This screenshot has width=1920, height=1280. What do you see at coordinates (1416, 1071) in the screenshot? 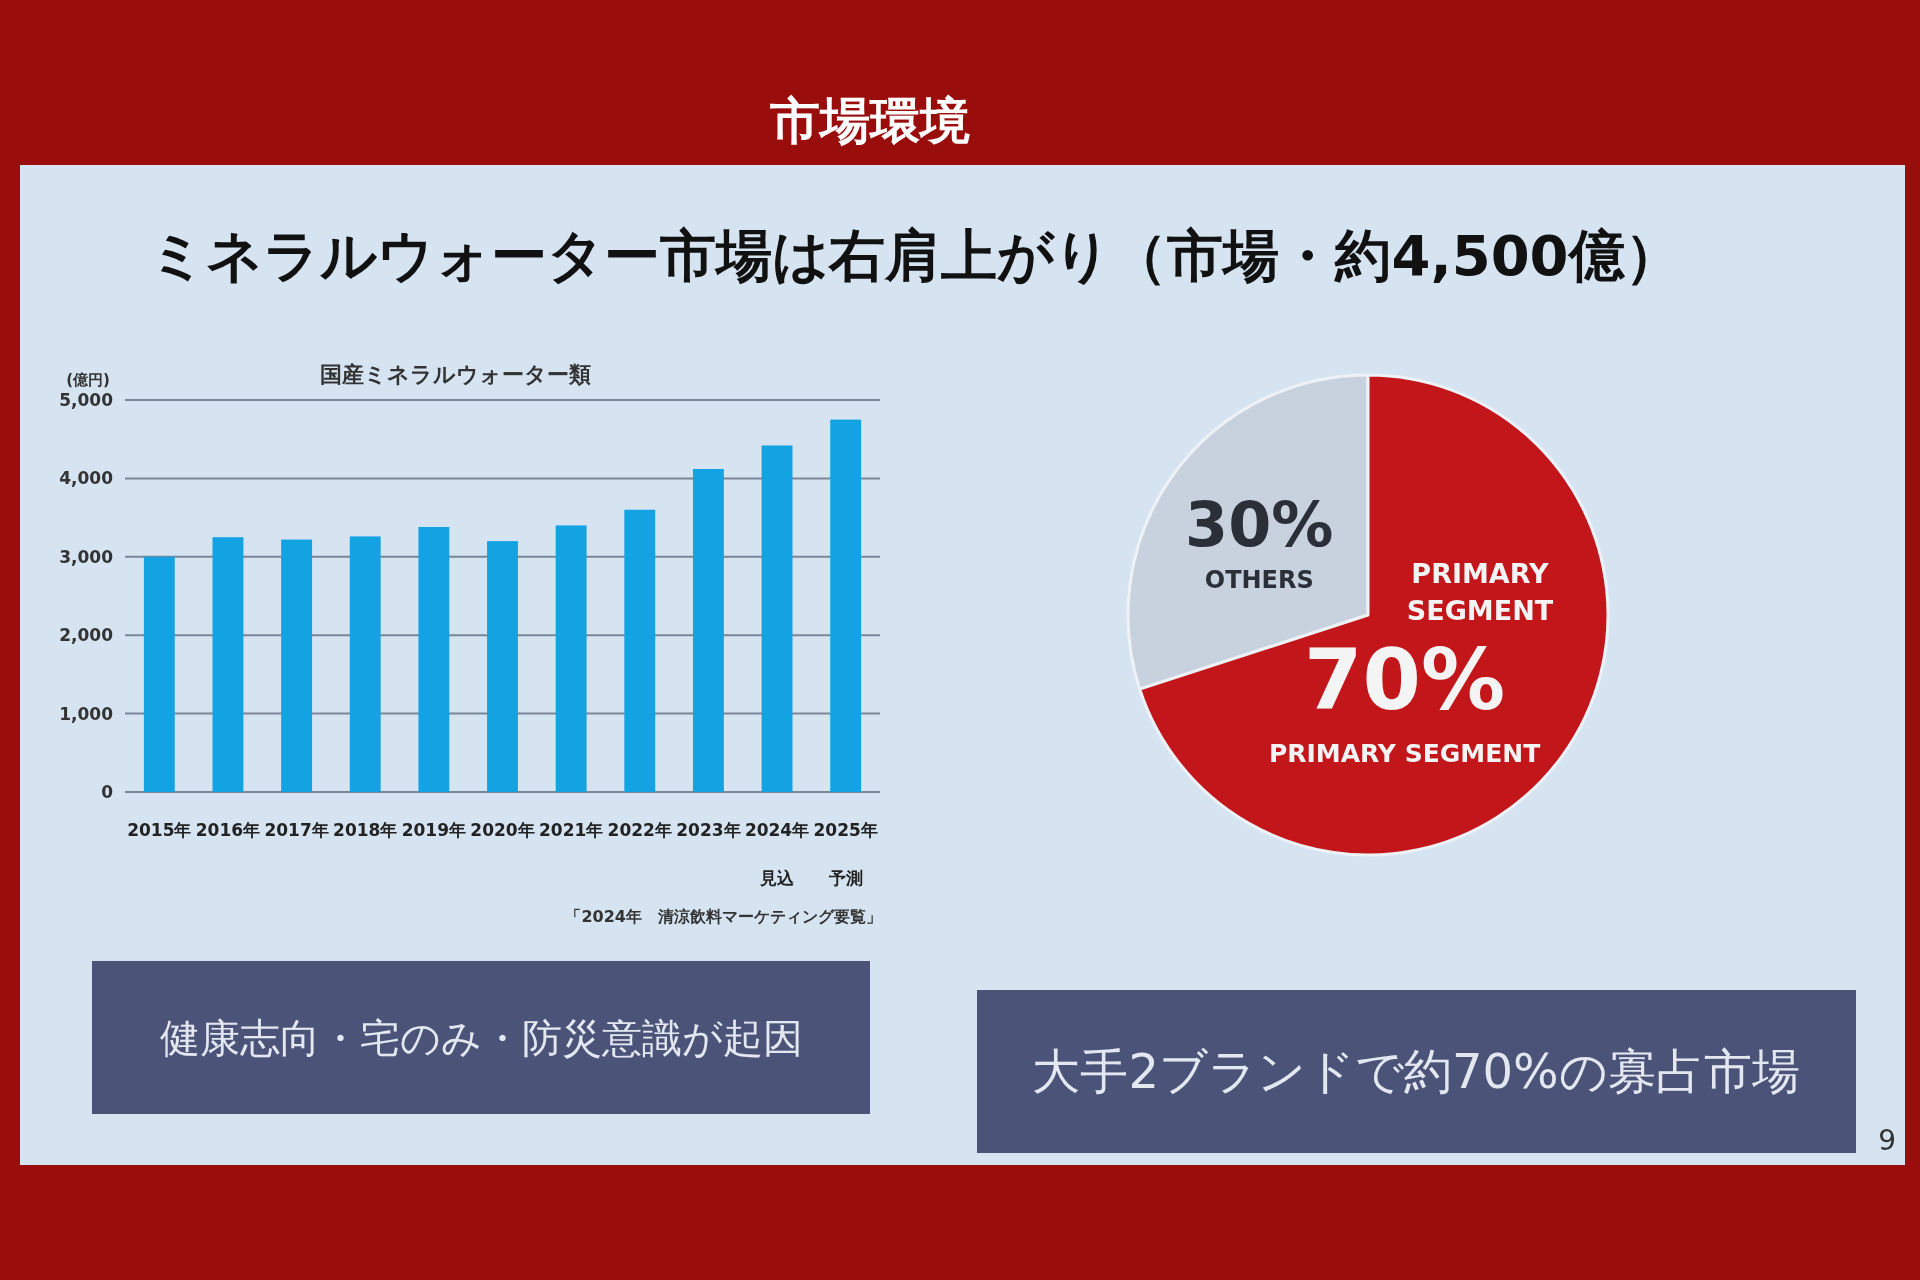
I see `text: 大手2ブランドで約70%の寡占市場` at bounding box center [1416, 1071].